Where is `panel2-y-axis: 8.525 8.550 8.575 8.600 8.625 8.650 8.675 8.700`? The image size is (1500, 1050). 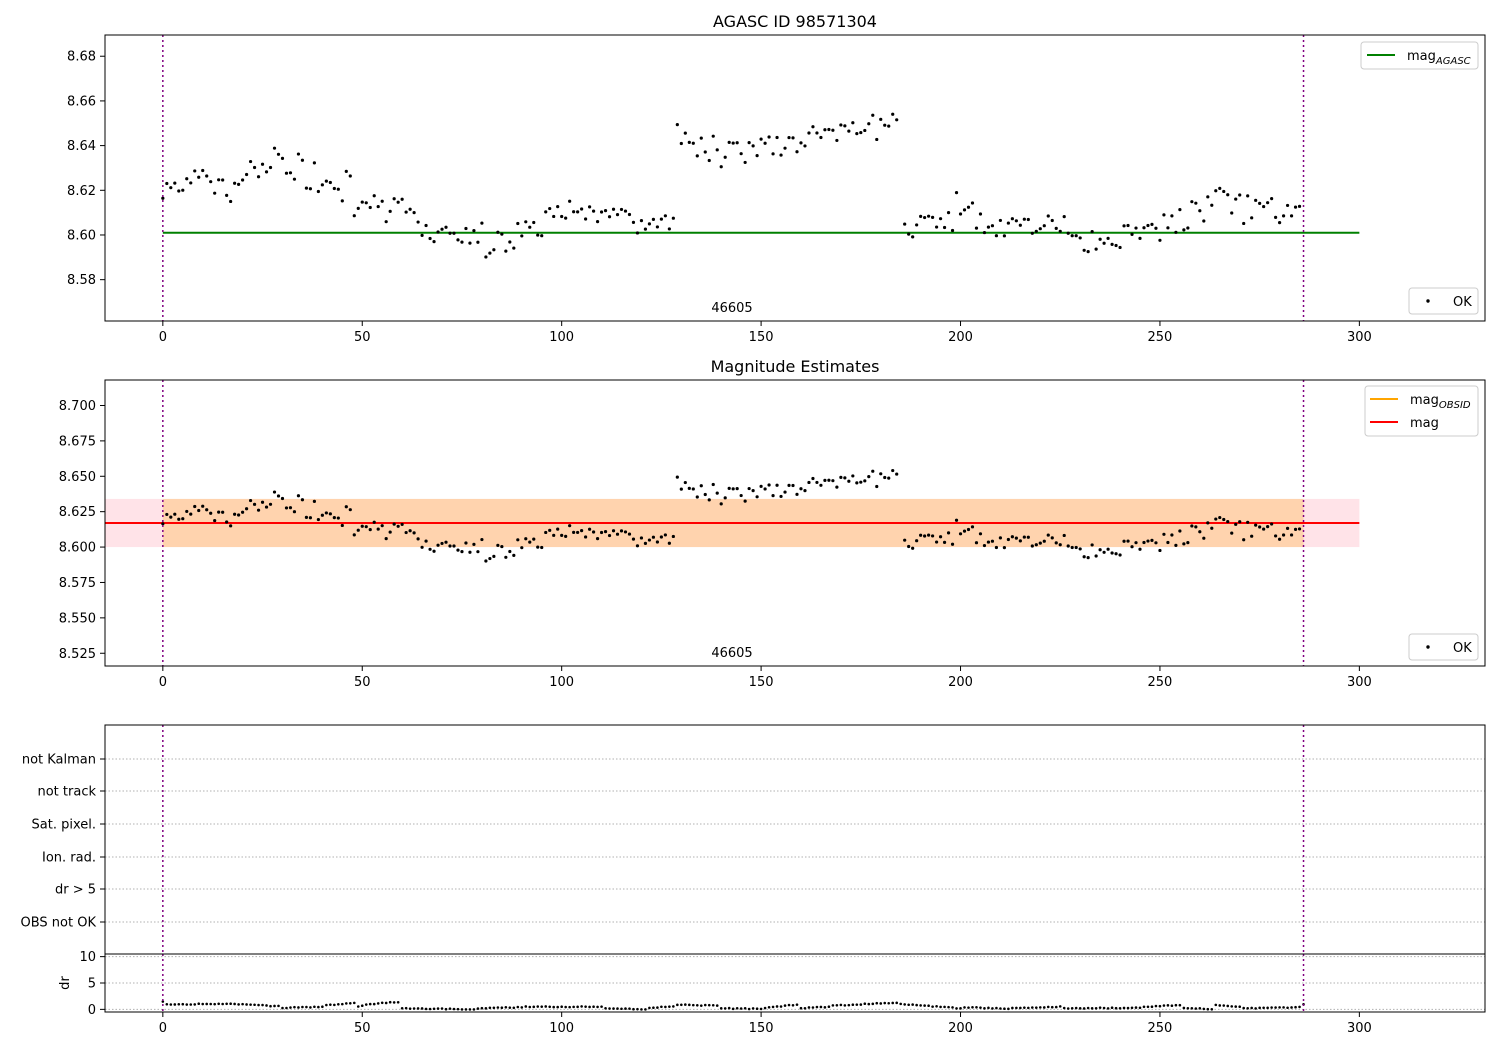
panel2-y-axis: 8.525 8.550 8.575 8.600 8.625 8.650 8.675 8.700 is located at coordinates (82, 530).